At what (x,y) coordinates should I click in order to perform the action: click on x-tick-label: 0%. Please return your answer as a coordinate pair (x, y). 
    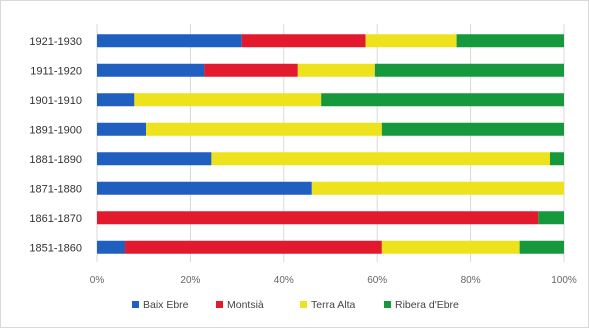
    Looking at the image, I should click on (97, 280).